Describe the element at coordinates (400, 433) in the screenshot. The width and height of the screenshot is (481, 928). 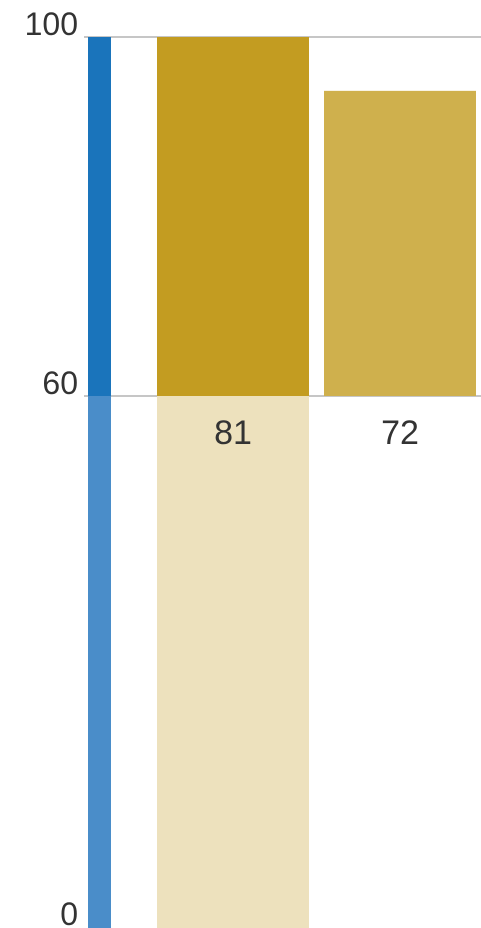
I see `bar-label-72: 72` at that location.